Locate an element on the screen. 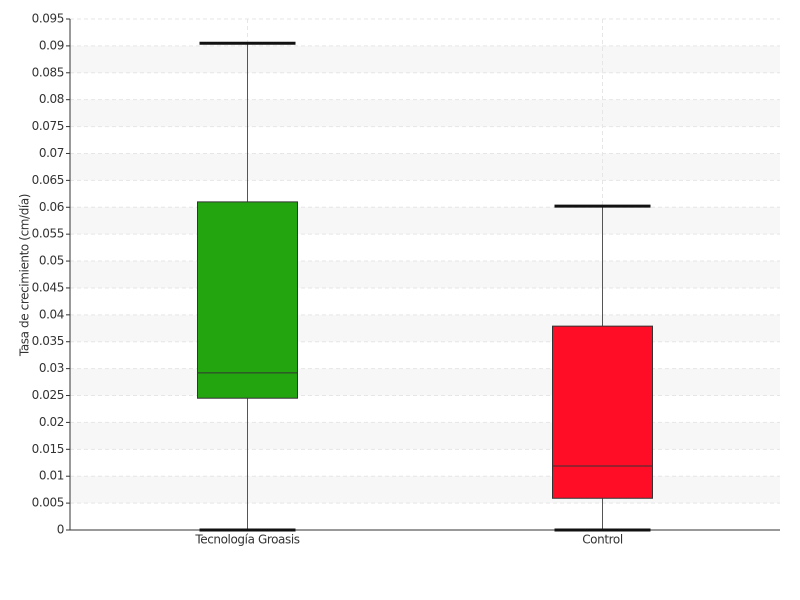 This screenshot has height=600, width=800. x-tick-label: Control is located at coordinates (602, 540).